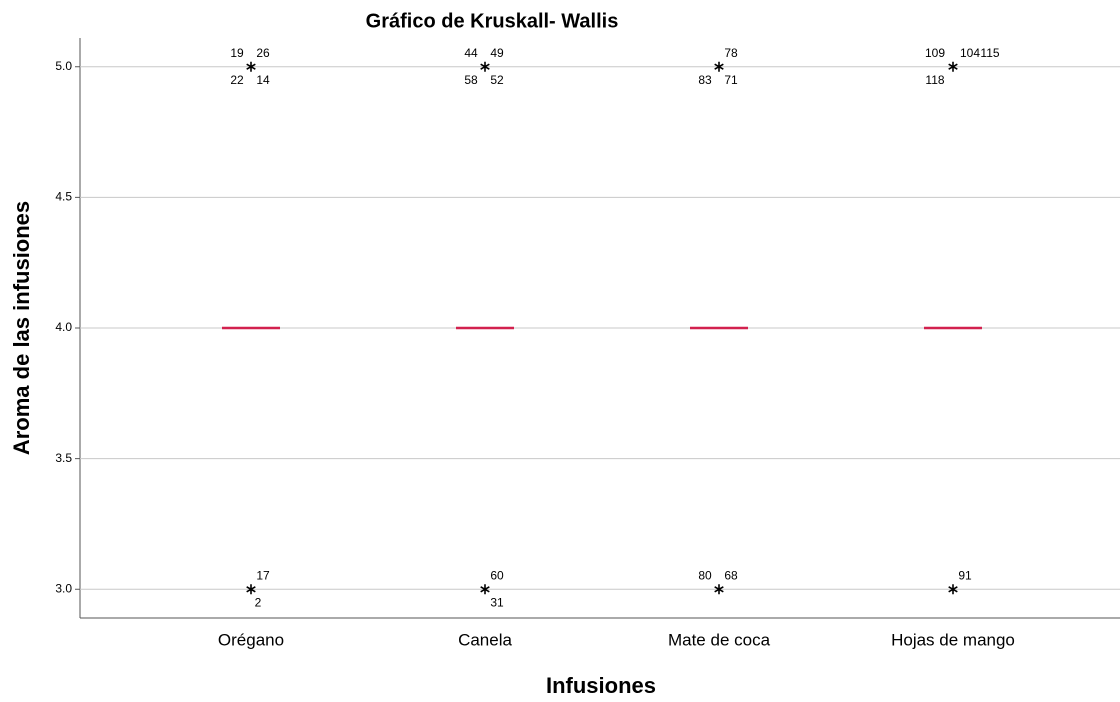 The image size is (1120, 702). I want to click on case-label: 14, so click(263, 80).